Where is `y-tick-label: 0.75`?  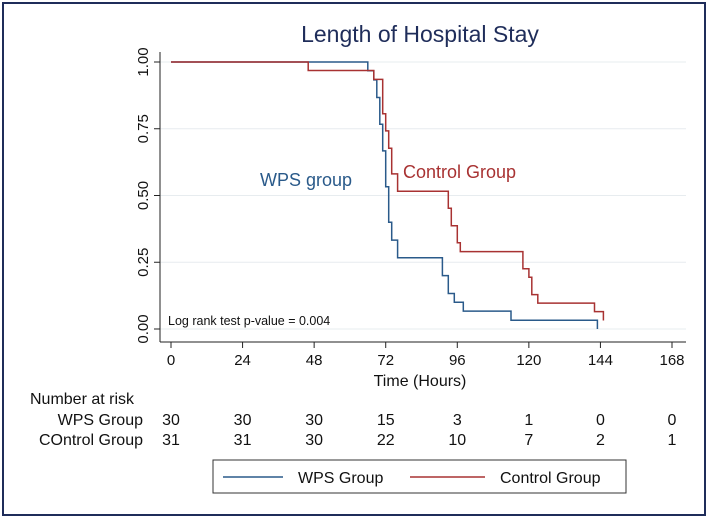
y-tick-label: 0.75 is located at coordinates (143, 128).